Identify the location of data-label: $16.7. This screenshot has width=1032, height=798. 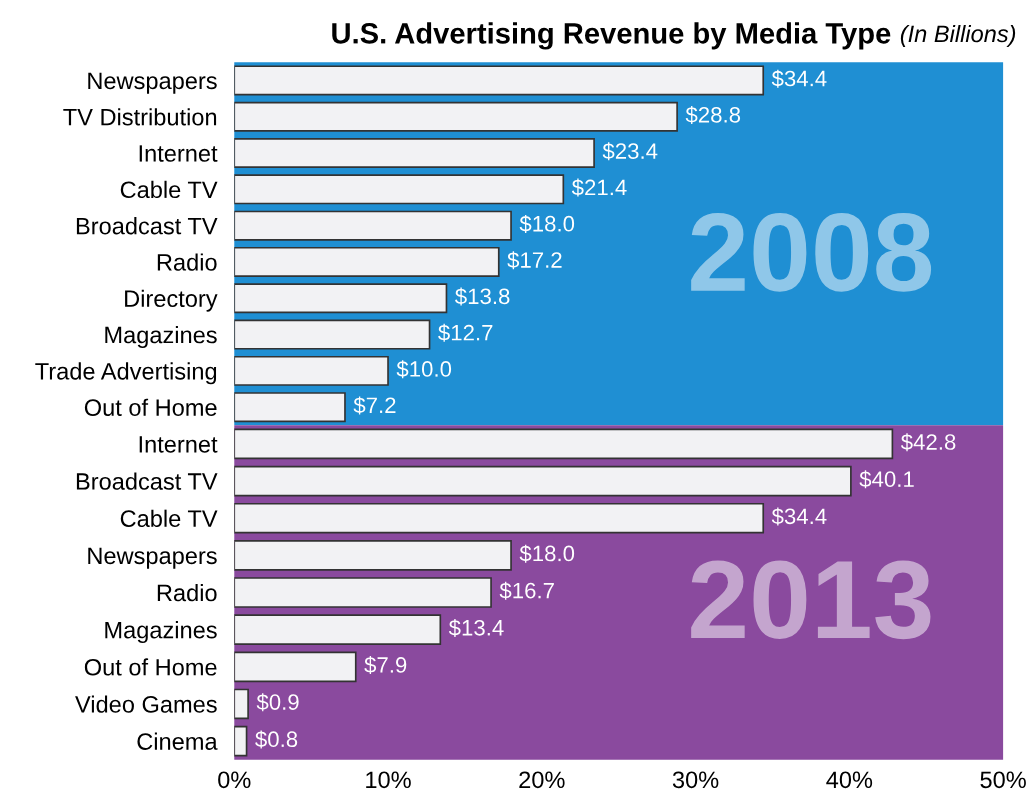
(526, 590).